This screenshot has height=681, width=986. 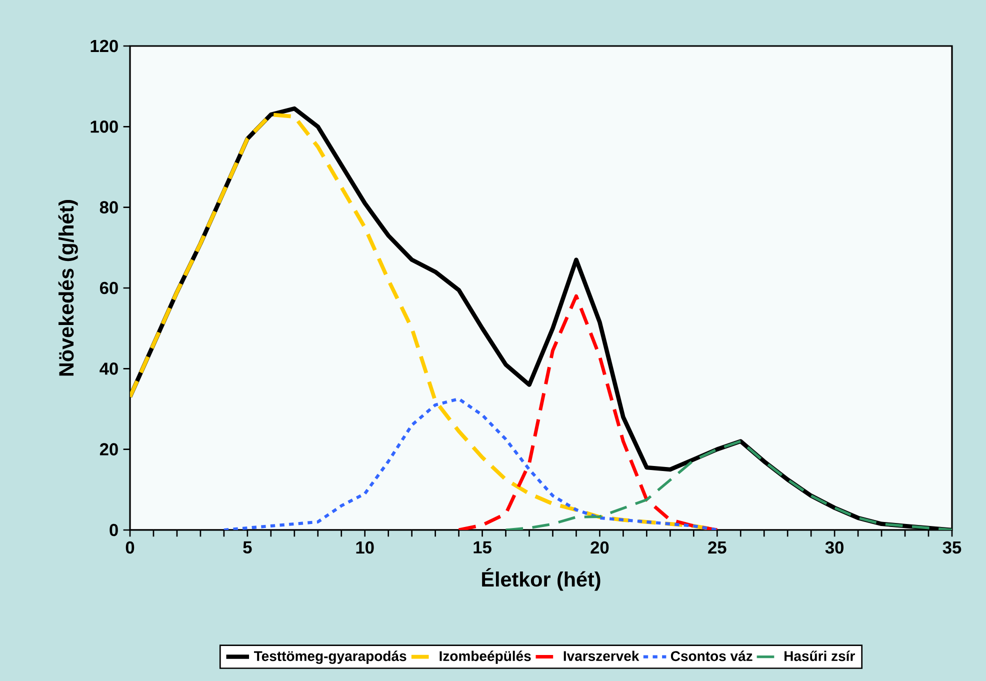 What do you see at coordinates (952, 547) in the screenshot?
I see `x-tick-label: 35` at bounding box center [952, 547].